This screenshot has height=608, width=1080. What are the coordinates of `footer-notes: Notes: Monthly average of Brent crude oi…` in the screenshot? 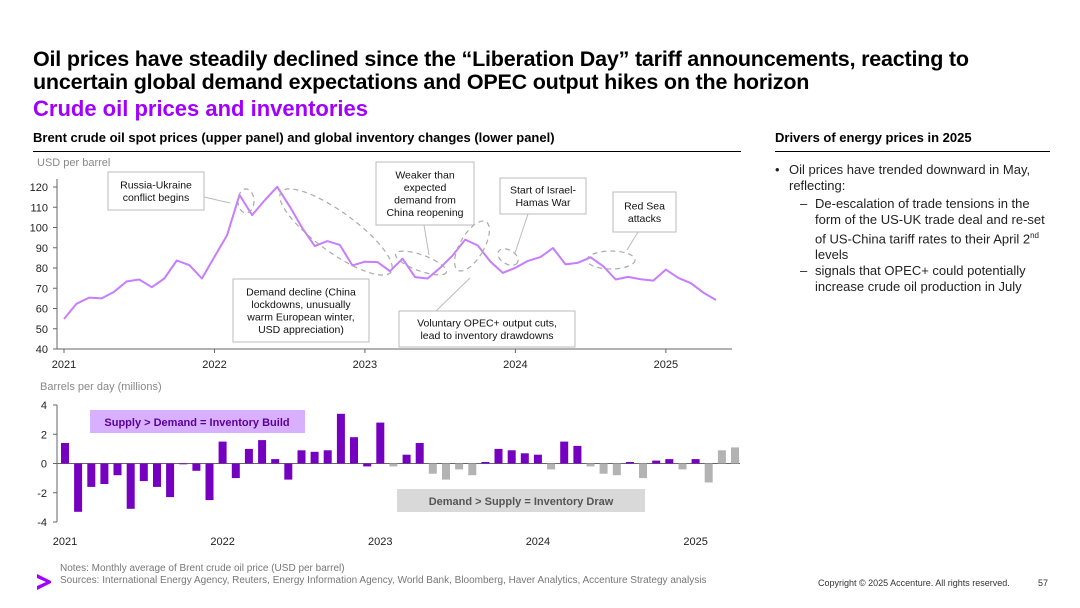 It's located at (383, 575).